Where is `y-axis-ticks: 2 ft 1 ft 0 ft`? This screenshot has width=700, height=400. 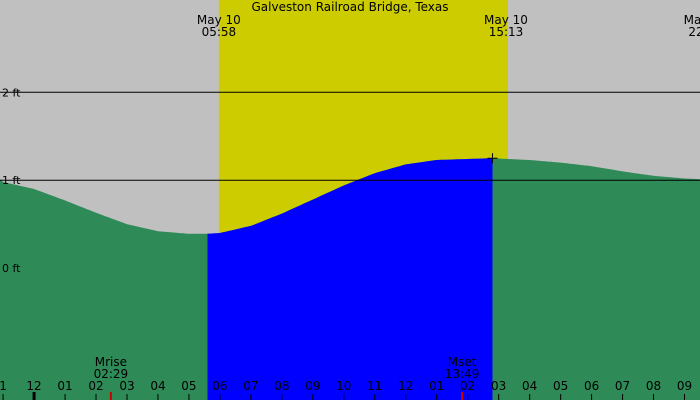
y-axis-ticks: 2 ft 1 ft 0 ft is located at coordinates (11, 180).